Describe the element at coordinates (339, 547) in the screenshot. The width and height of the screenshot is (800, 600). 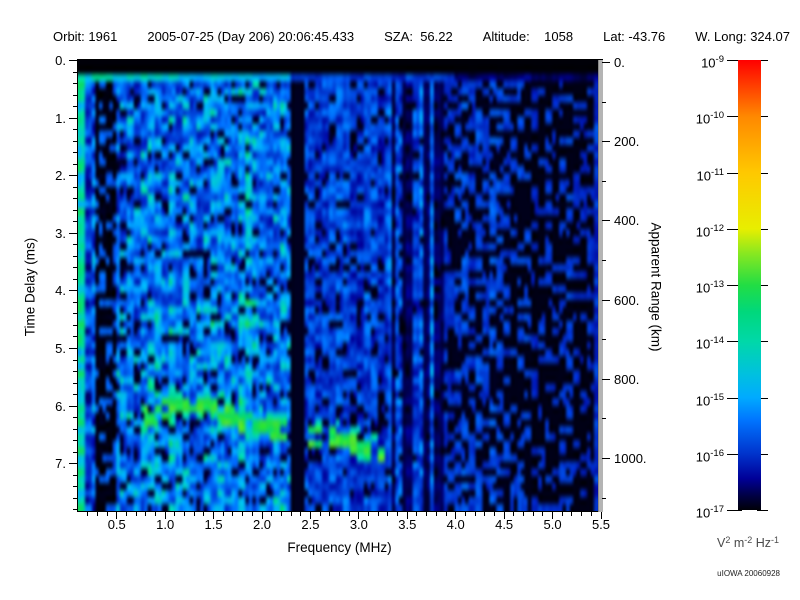
I see `x-axis-title: Frequency (MHz)` at that location.